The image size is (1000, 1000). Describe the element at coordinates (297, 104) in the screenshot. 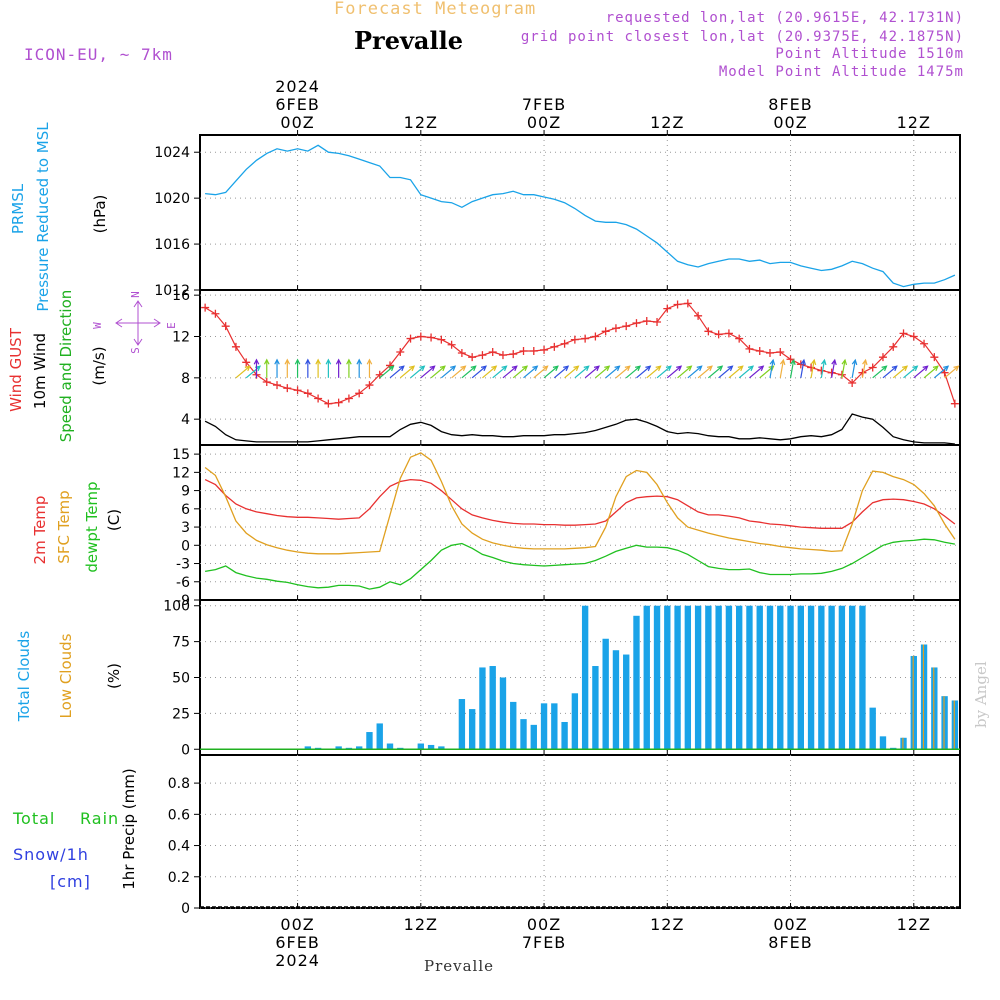

I see `top-time-label: 6FEB` at that location.